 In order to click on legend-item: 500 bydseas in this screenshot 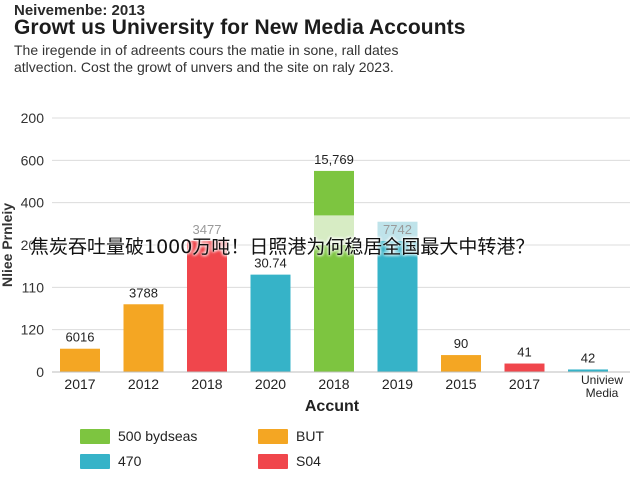, I will do `click(138, 436)`.